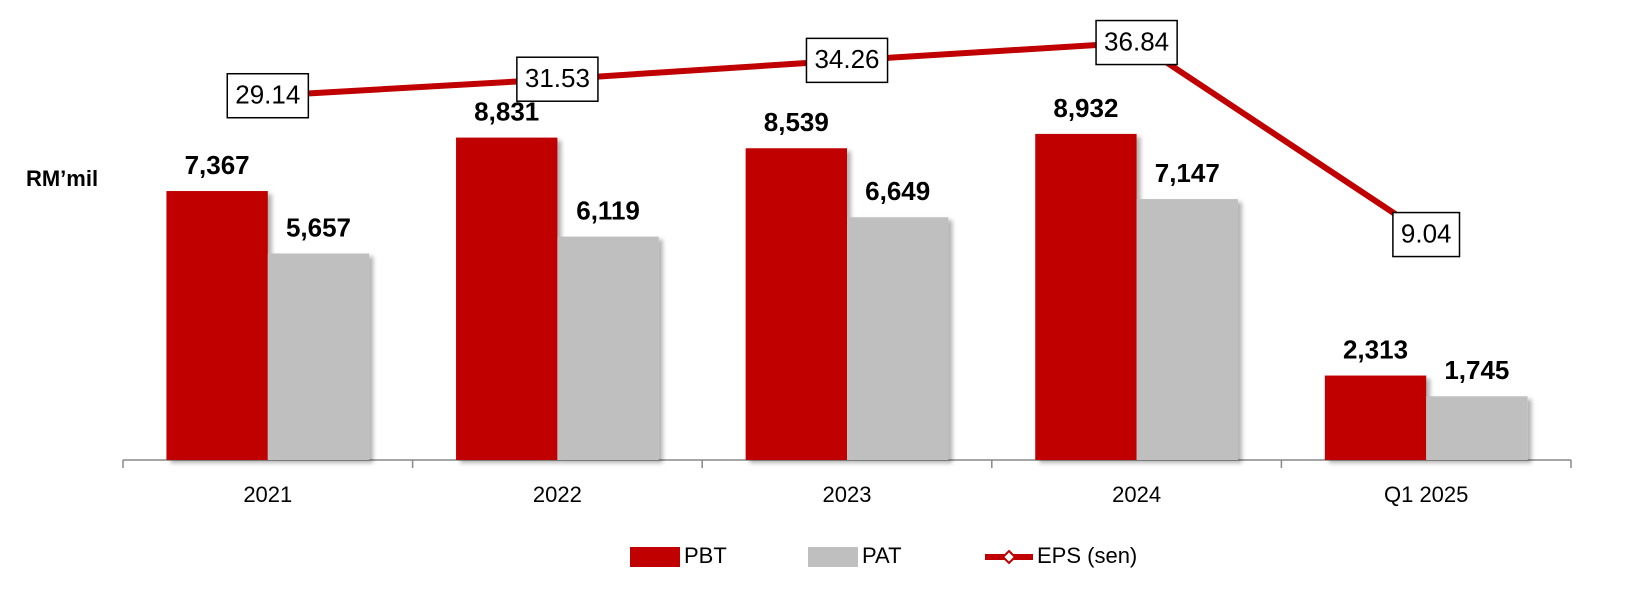 The image size is (1643, 598). I want to click on x-tick-label: Q1 2025, so click(1426, 494).